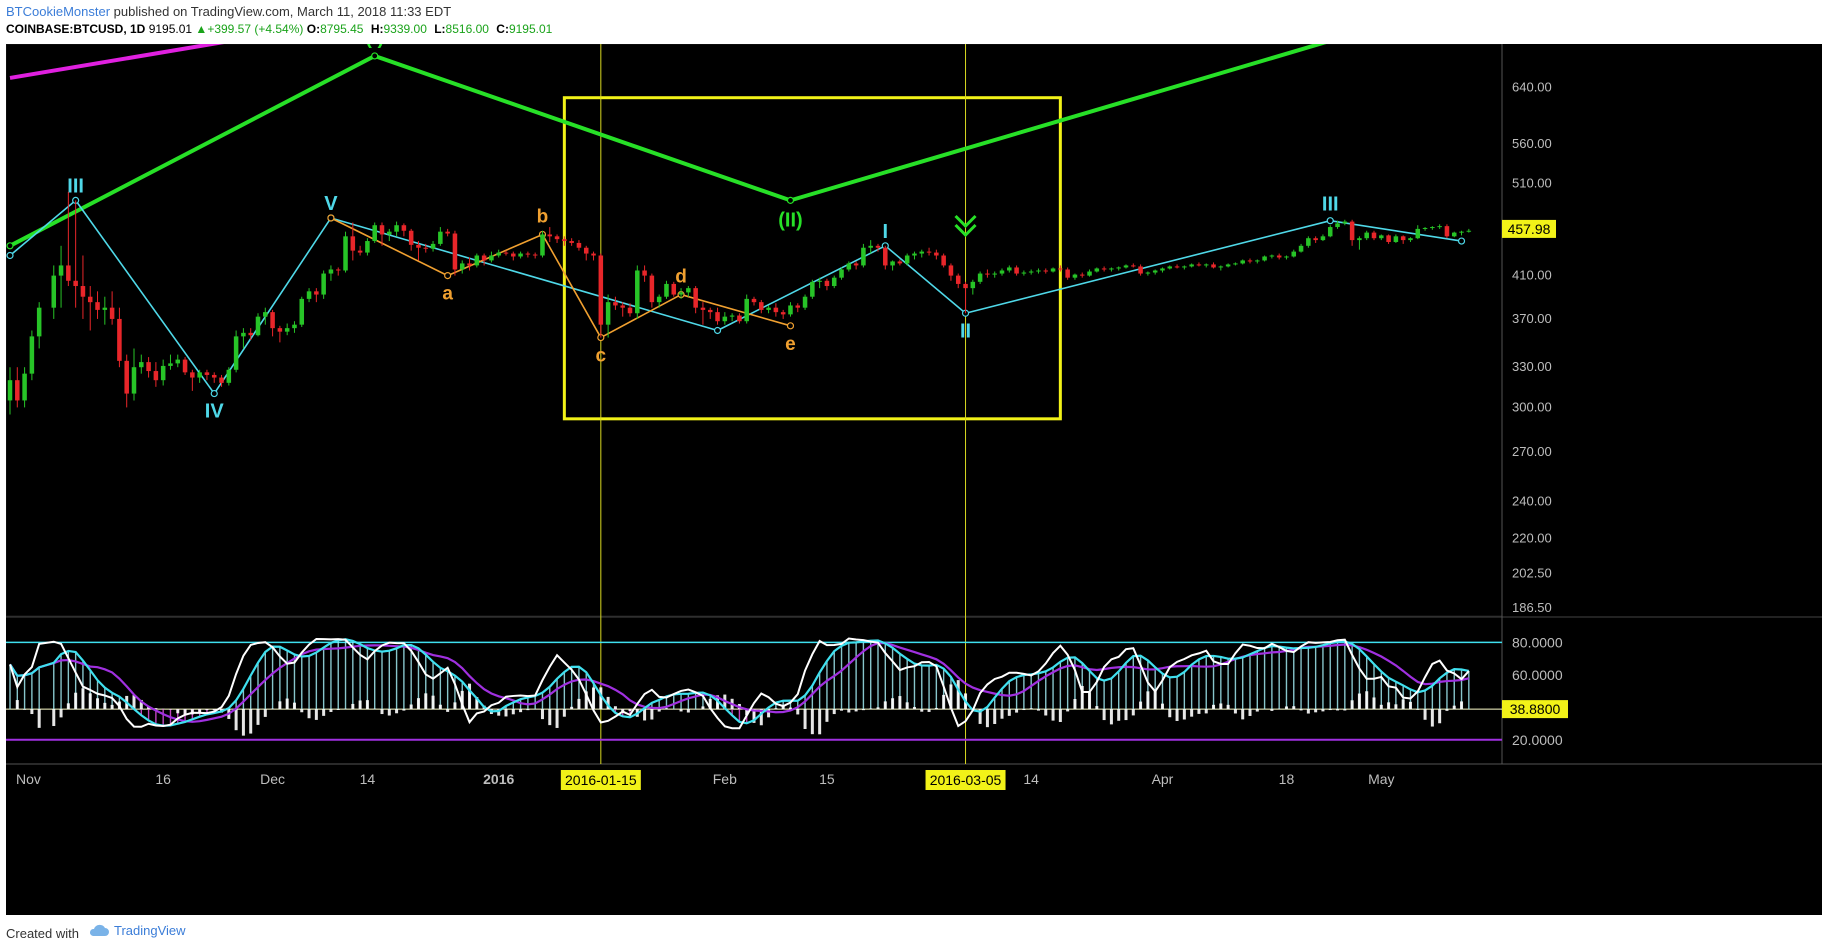  Describe the element at coordinates (28, 779) in the screenshot. I see `time-tick-label: Nov` at that location.